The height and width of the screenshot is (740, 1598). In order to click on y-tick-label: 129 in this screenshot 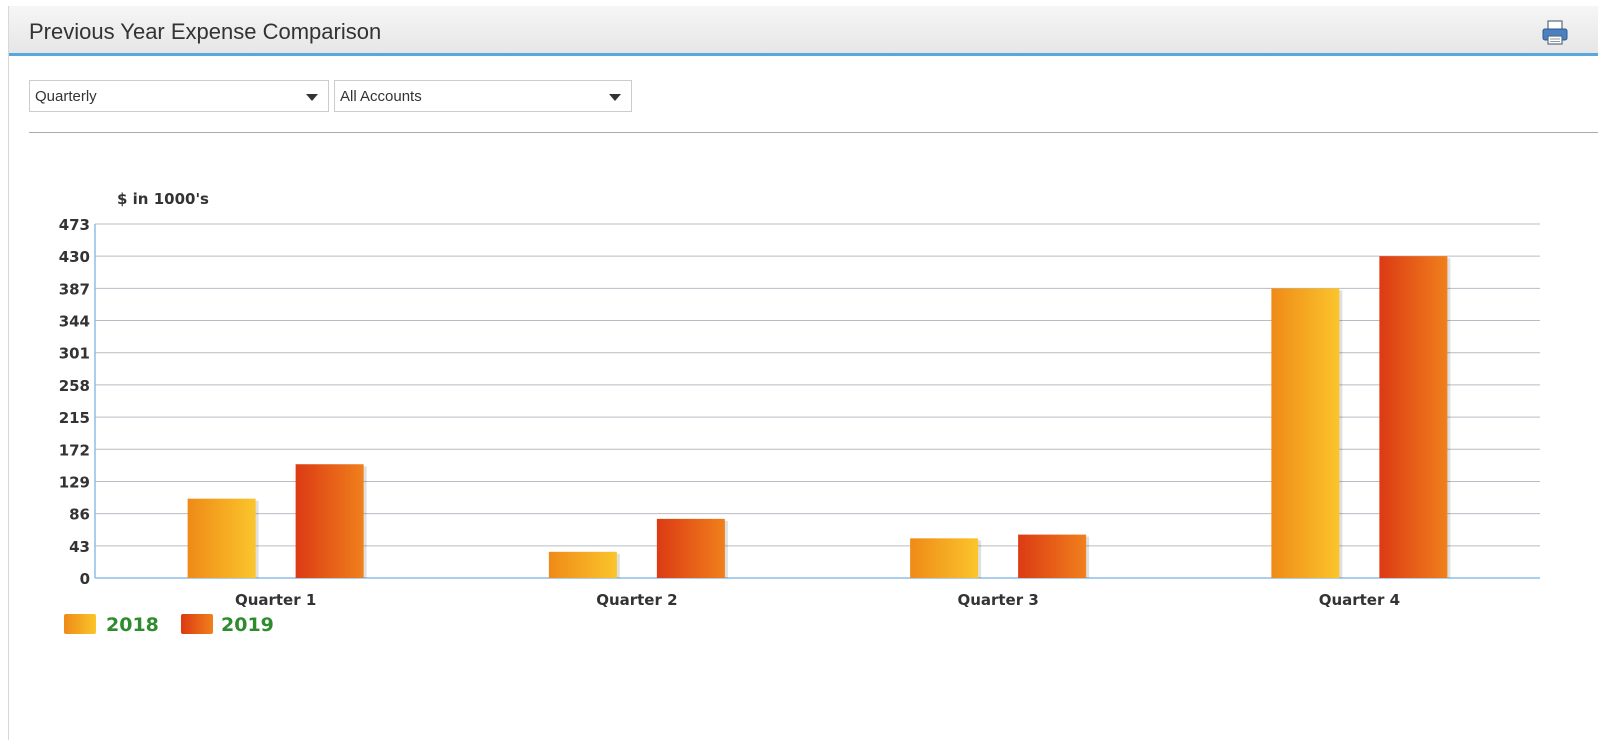, I will do `click(74, 482)`.